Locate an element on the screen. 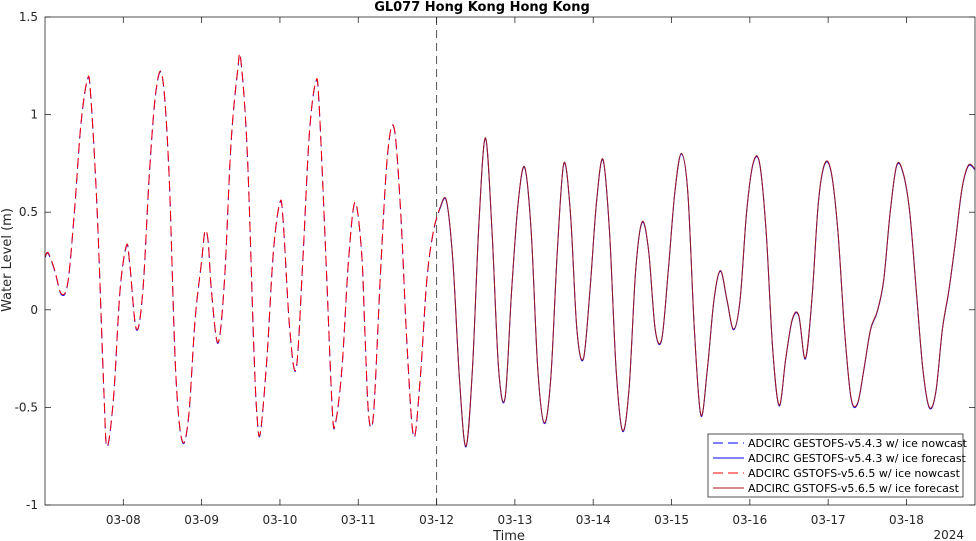 This screenshot has width=976, height=541. y-tick-label: -0.5 is located at coordinates (26, 407).